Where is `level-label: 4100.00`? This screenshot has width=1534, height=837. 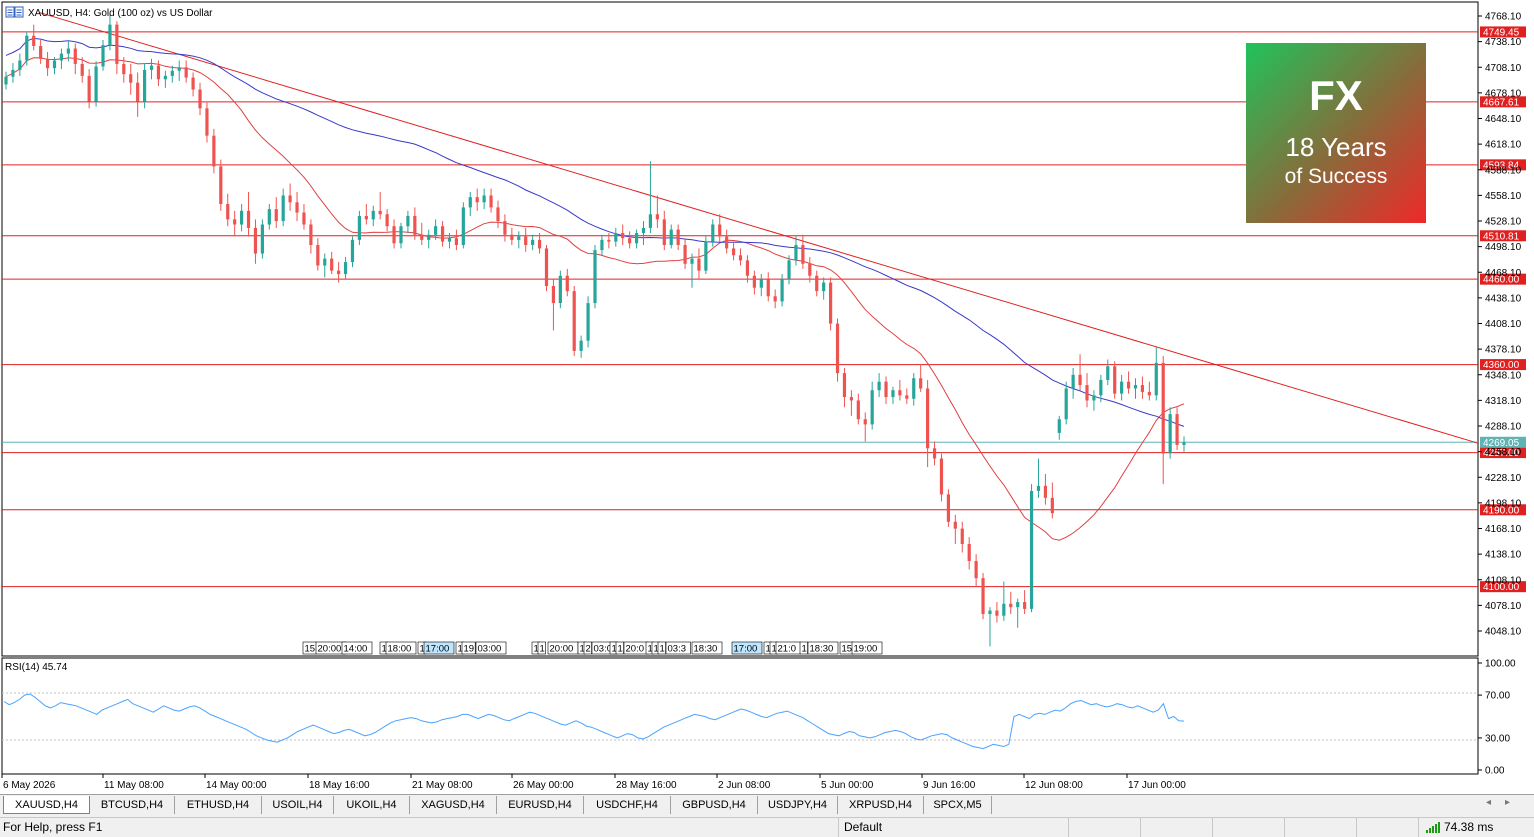 level-label: 4100.00 is located at coordinates (1501, 587).